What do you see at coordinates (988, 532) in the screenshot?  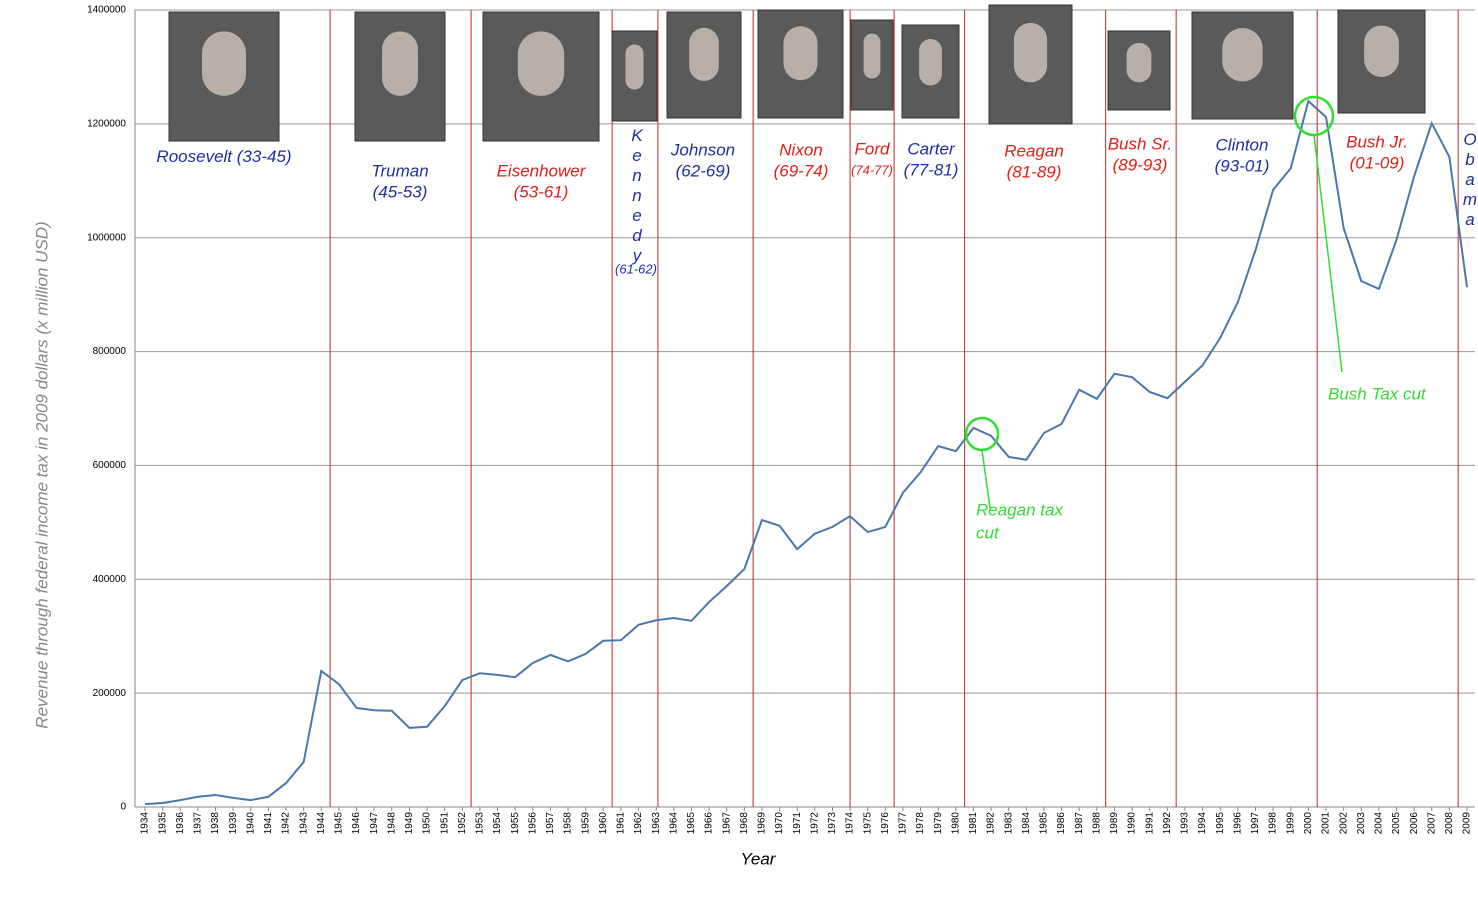 I see `annotation-text: cut` at bounding box center [988, 532].